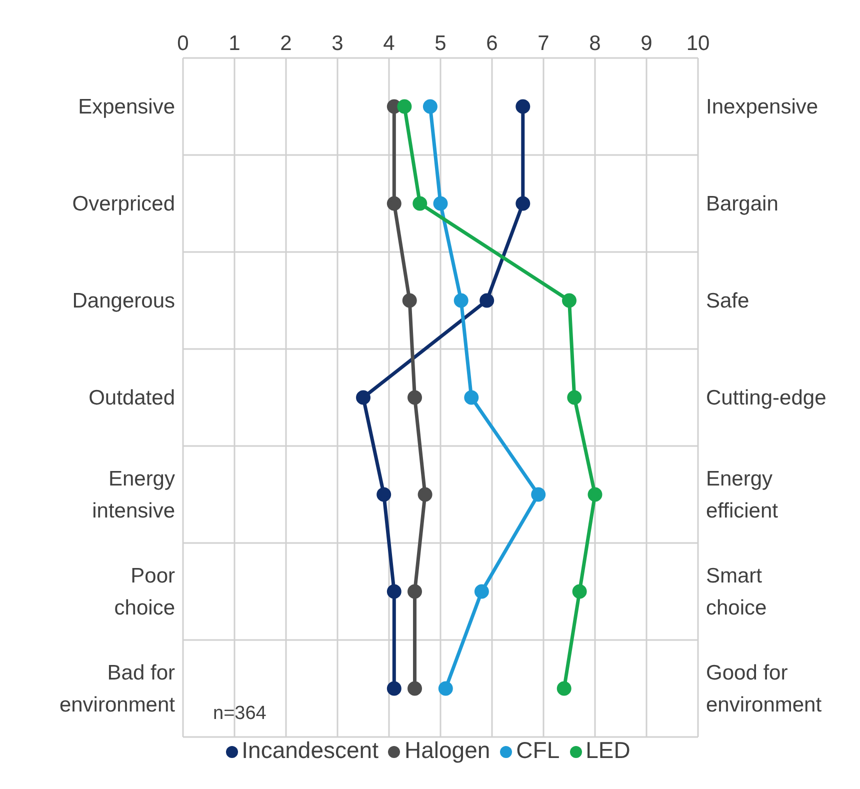  Describe the element at coordinates (338, 43) in the screenshot. I see `x-tick-label: 3` at that location.